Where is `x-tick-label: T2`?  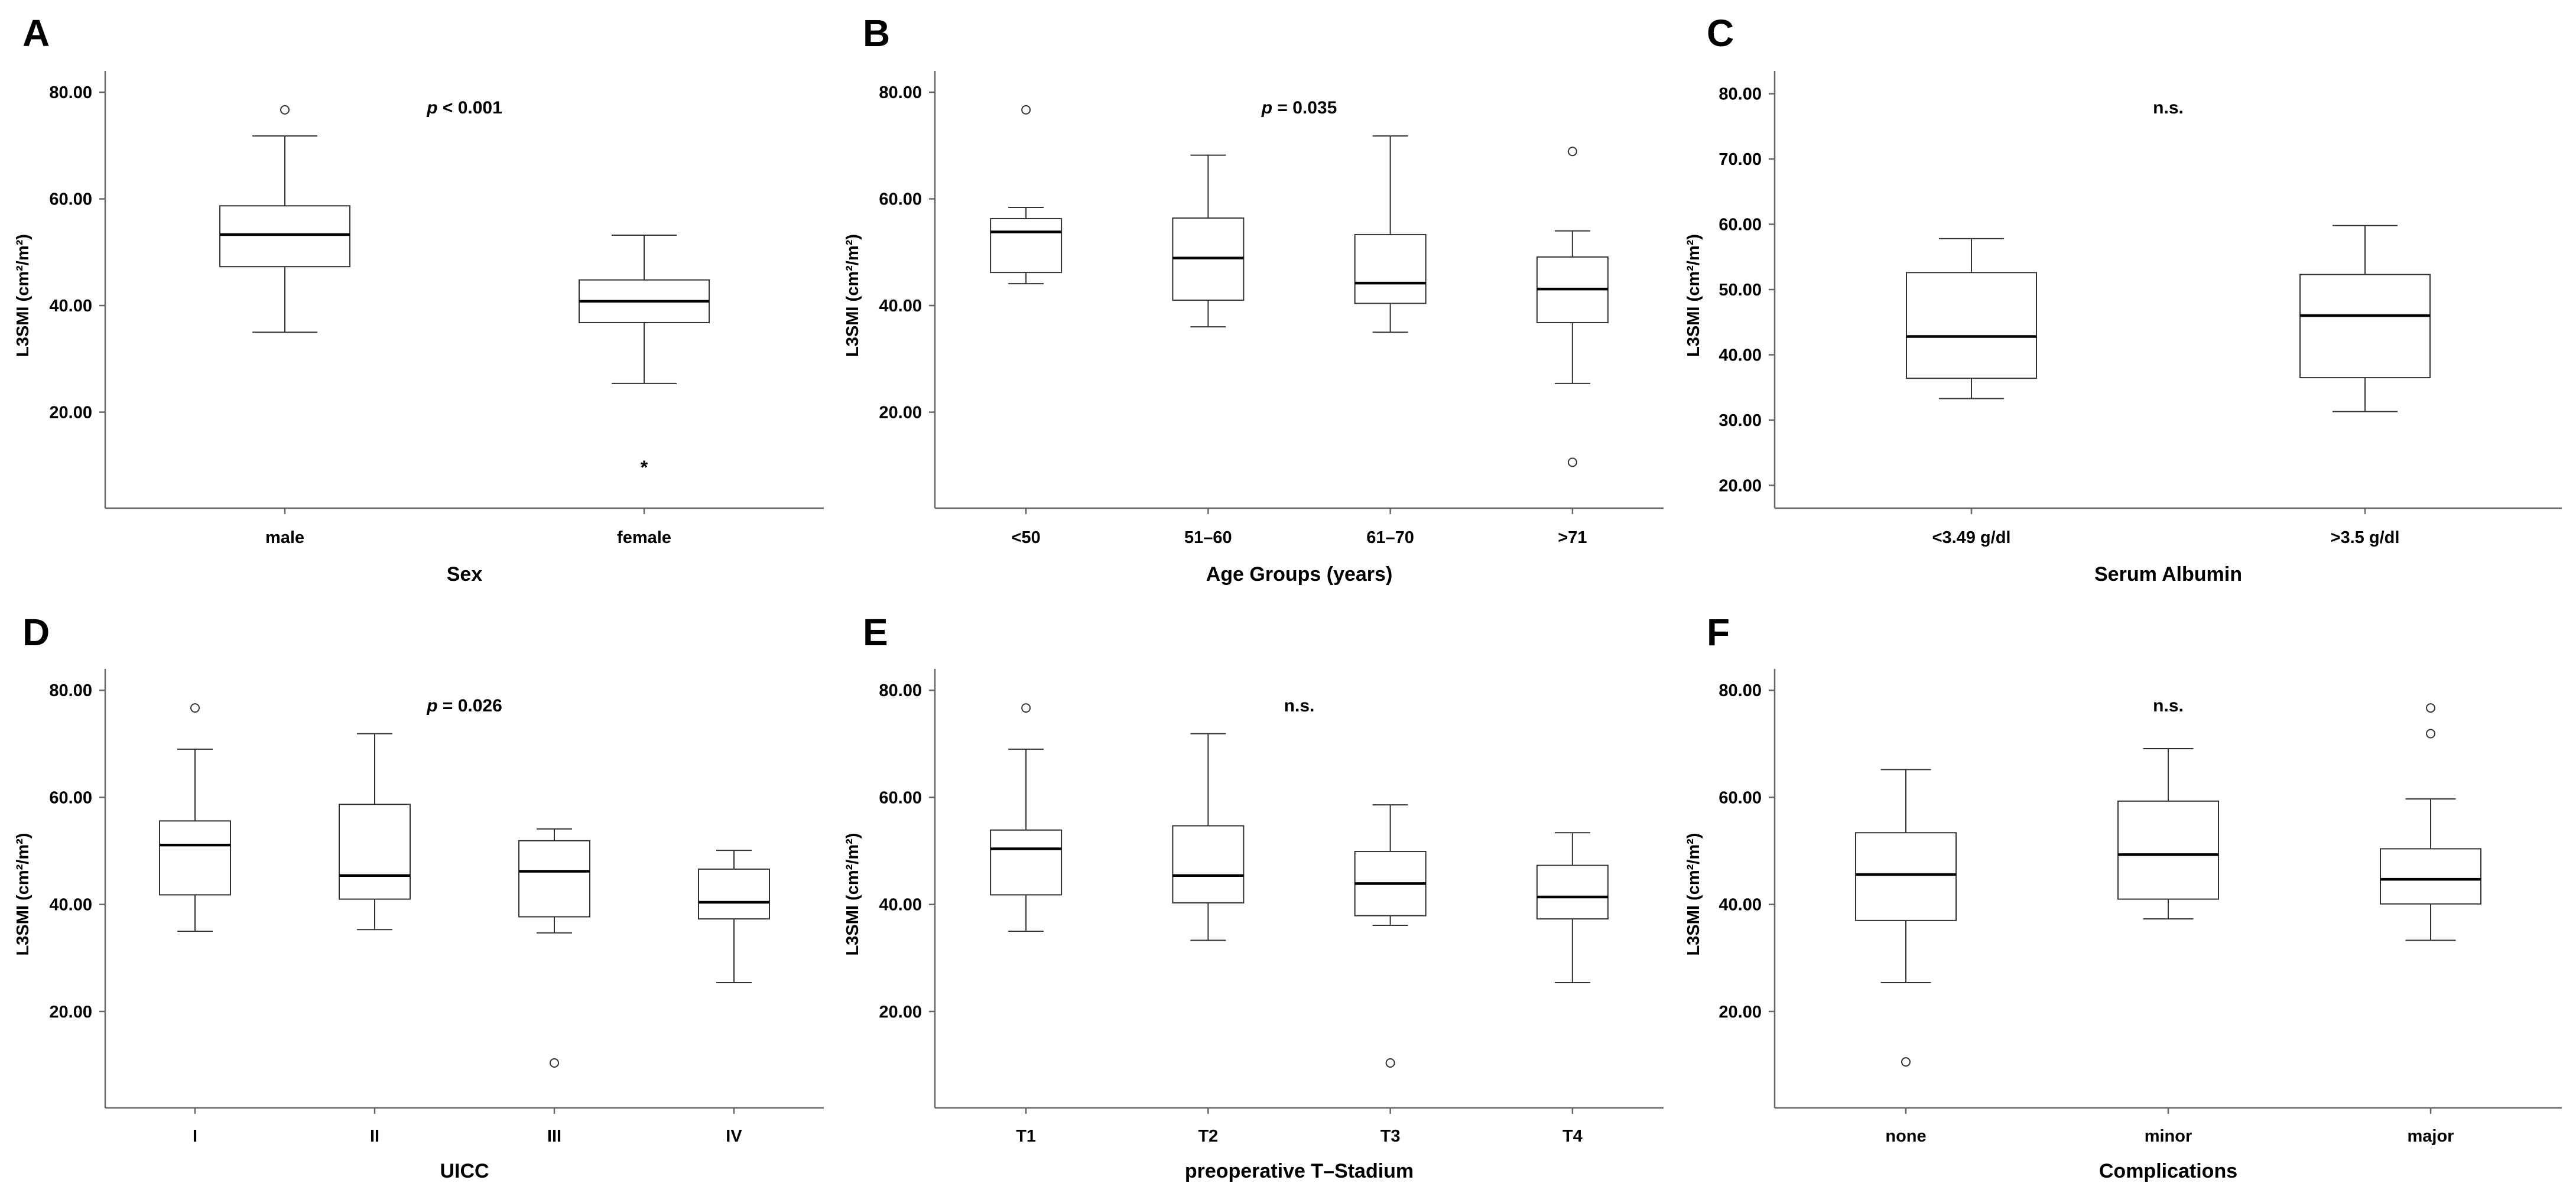 x-tick-label: T2 is located at coordinates (1208, 1136).